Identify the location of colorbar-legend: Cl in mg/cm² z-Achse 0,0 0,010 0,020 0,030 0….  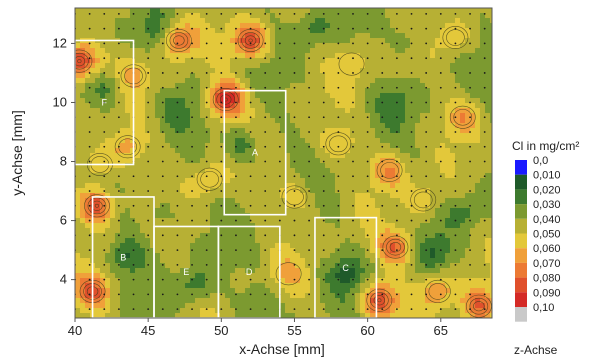
(545, 248).